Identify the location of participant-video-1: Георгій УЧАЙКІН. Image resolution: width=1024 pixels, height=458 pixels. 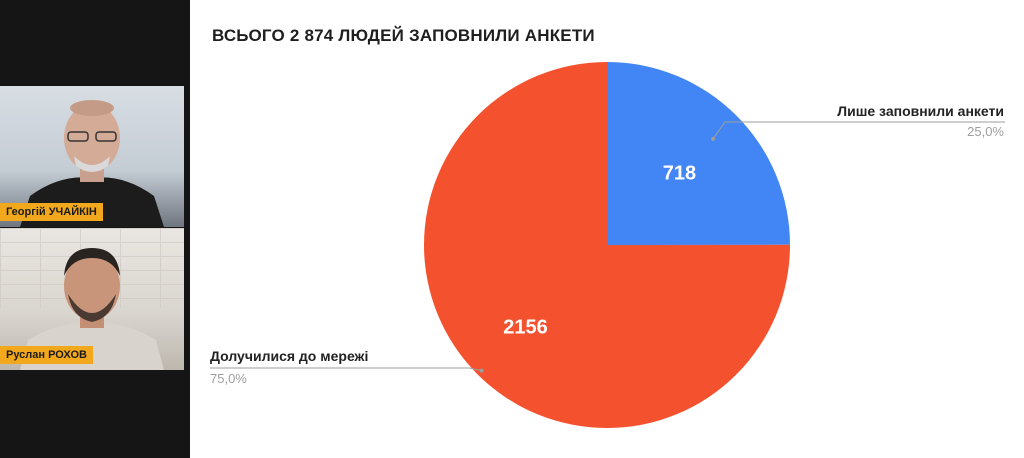
(92, 156).